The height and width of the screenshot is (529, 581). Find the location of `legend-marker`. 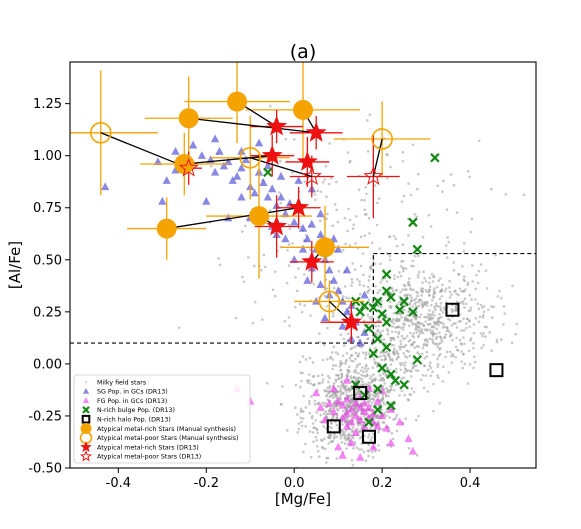

legend-marker is located at coordinates (86, 446).